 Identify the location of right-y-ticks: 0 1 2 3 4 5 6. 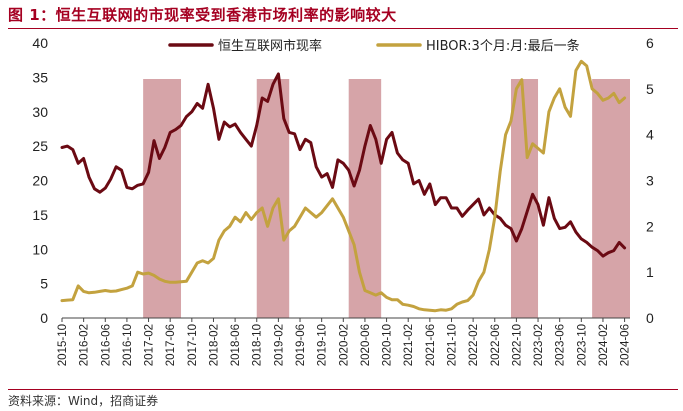
(650, 180).